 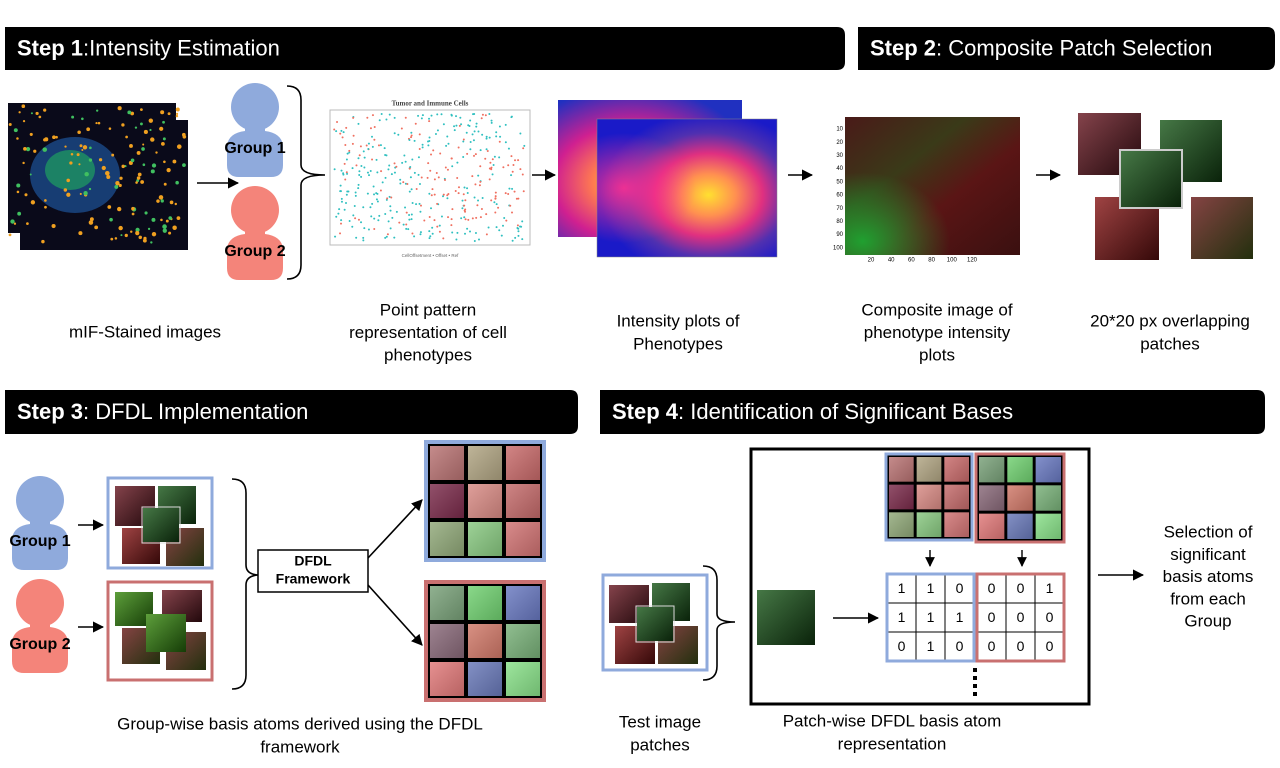 I want to click on y-tick-label: 40, so click(x=839, y=169).